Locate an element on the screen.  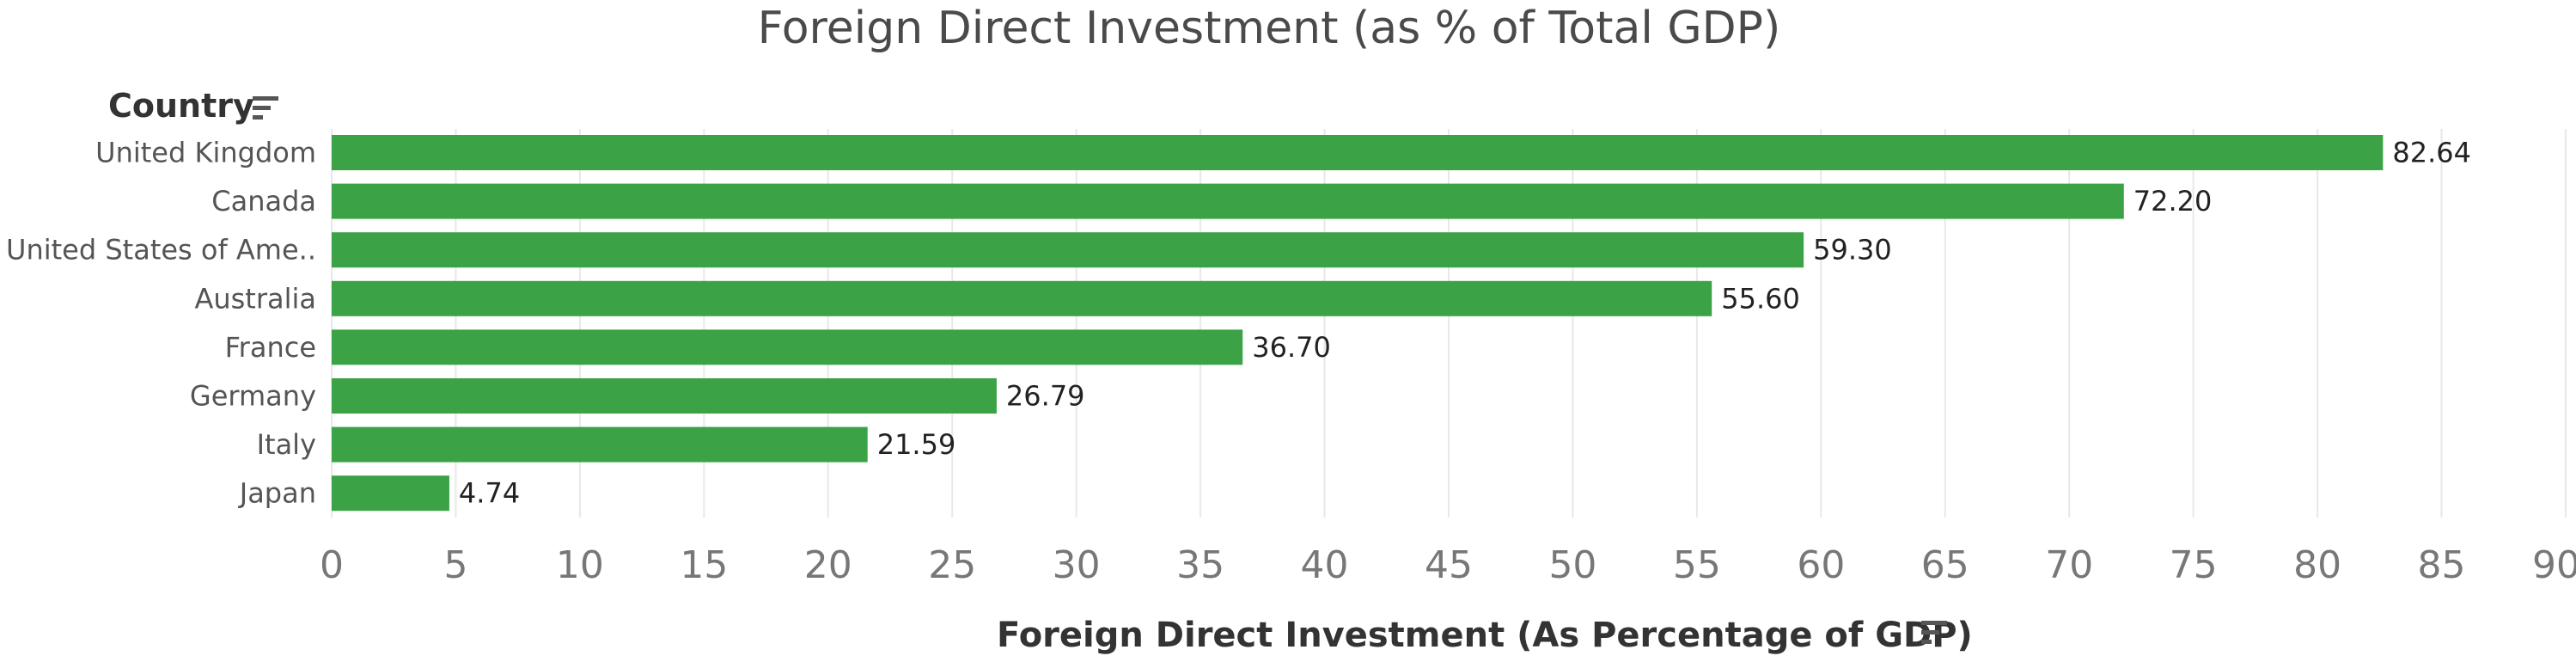
x-tick-label: 65 is located at coordinates (1945, 565).